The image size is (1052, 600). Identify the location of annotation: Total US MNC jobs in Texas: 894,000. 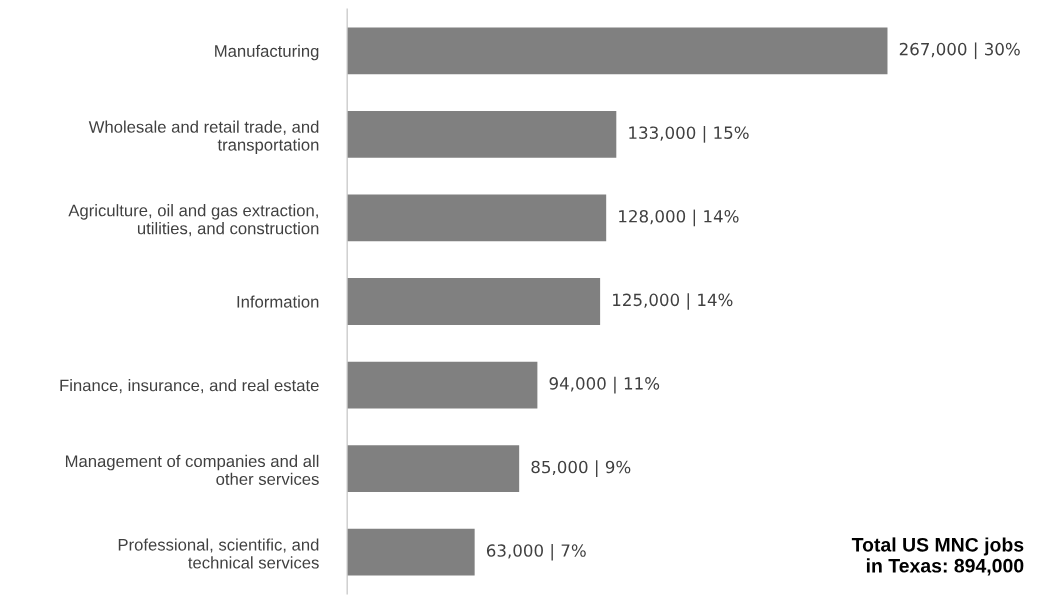
(937, 556).